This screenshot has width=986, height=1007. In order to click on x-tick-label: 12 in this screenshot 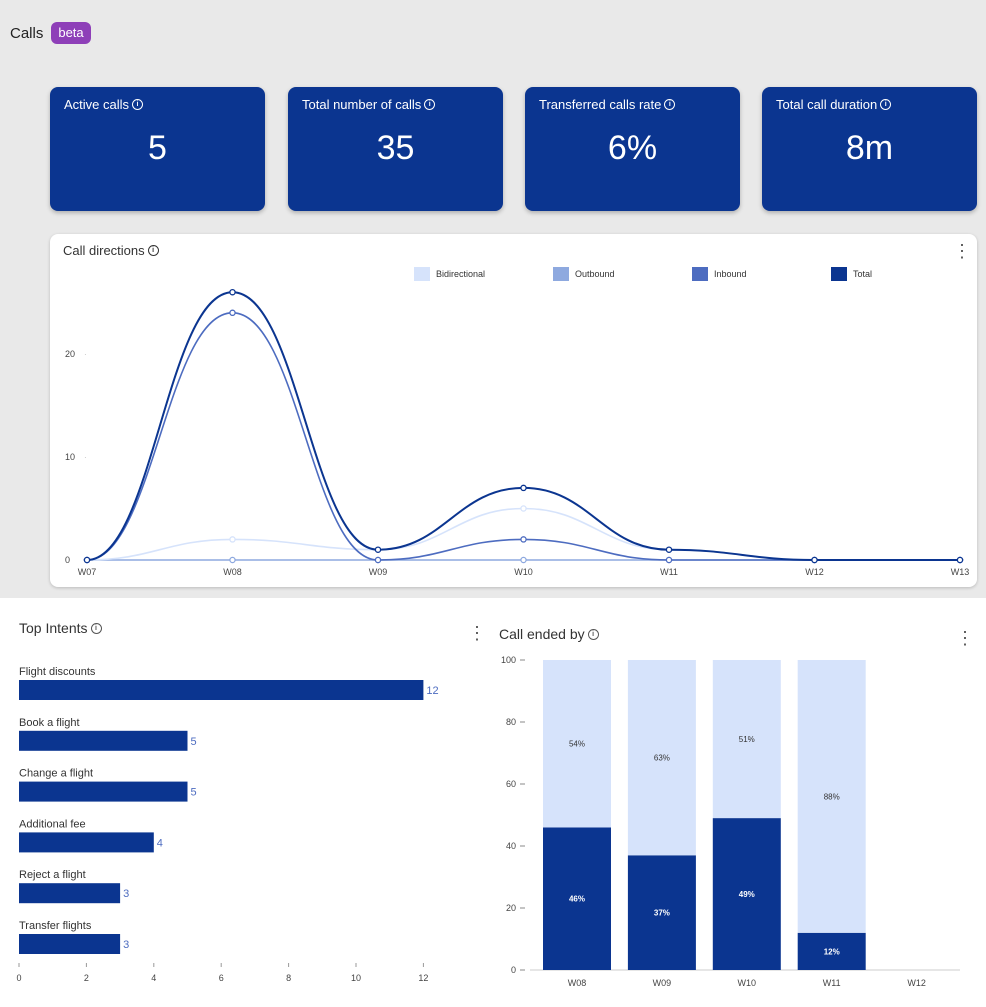, I will do `click(423, 978)`.